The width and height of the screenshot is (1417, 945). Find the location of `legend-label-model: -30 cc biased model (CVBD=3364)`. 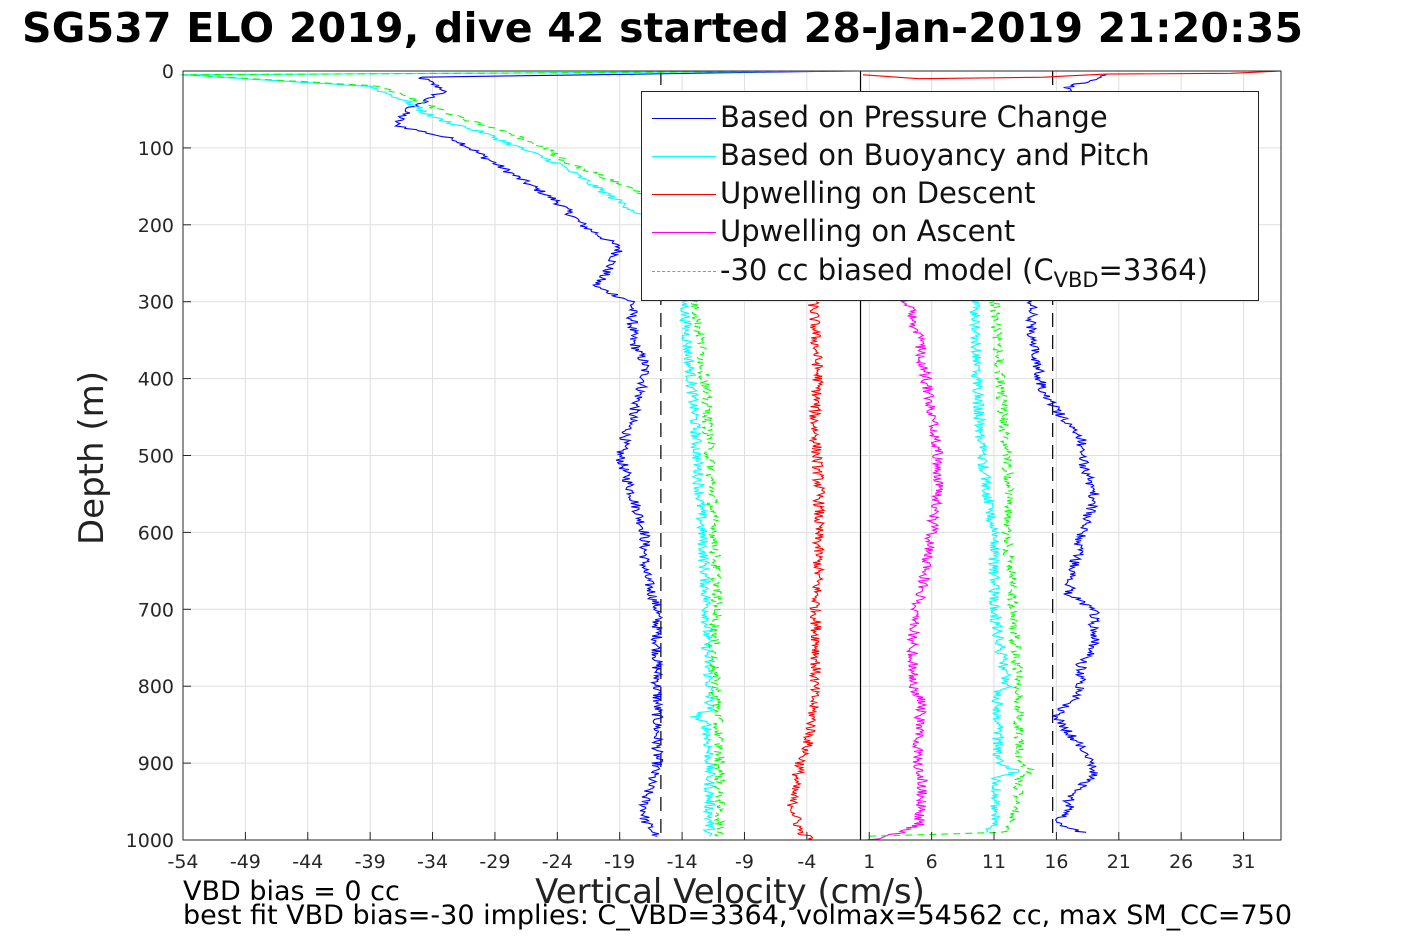

legend-label-model: -30 cc biased model (CVBD=3364) is located at coordinates (964, 272).